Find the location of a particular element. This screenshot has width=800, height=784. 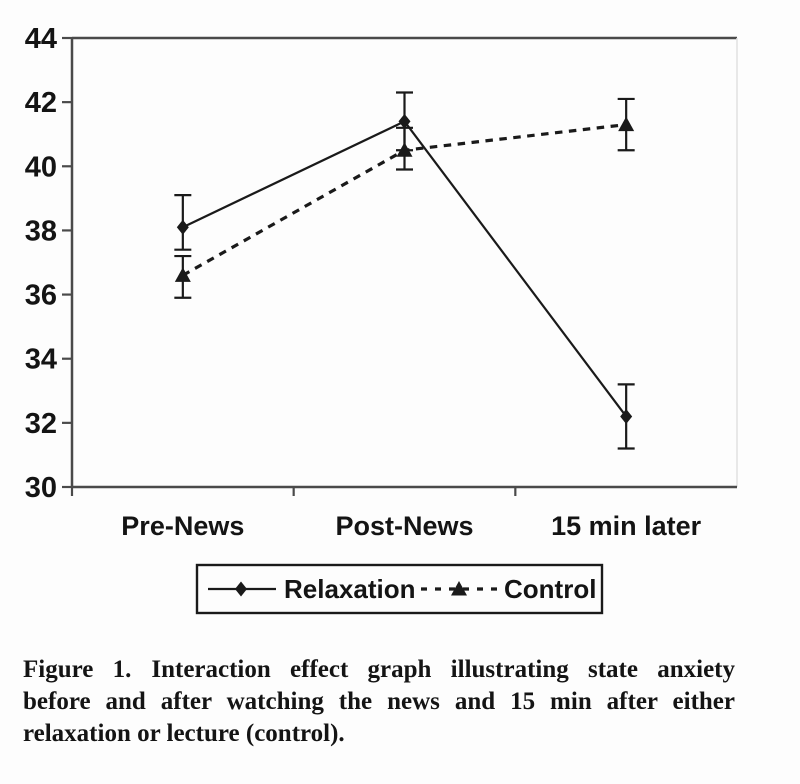

y-tick-label: 30 is located at coordinates (41, 488).